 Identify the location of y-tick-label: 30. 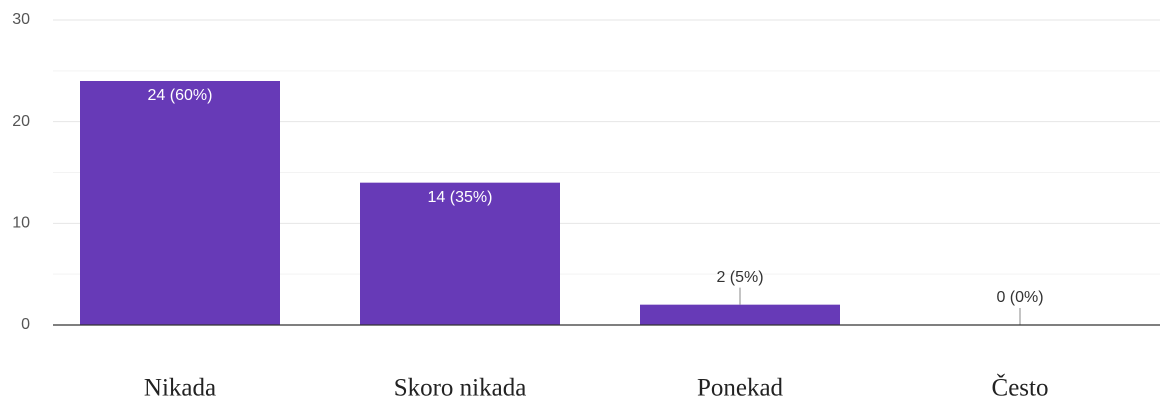
(21, 19).